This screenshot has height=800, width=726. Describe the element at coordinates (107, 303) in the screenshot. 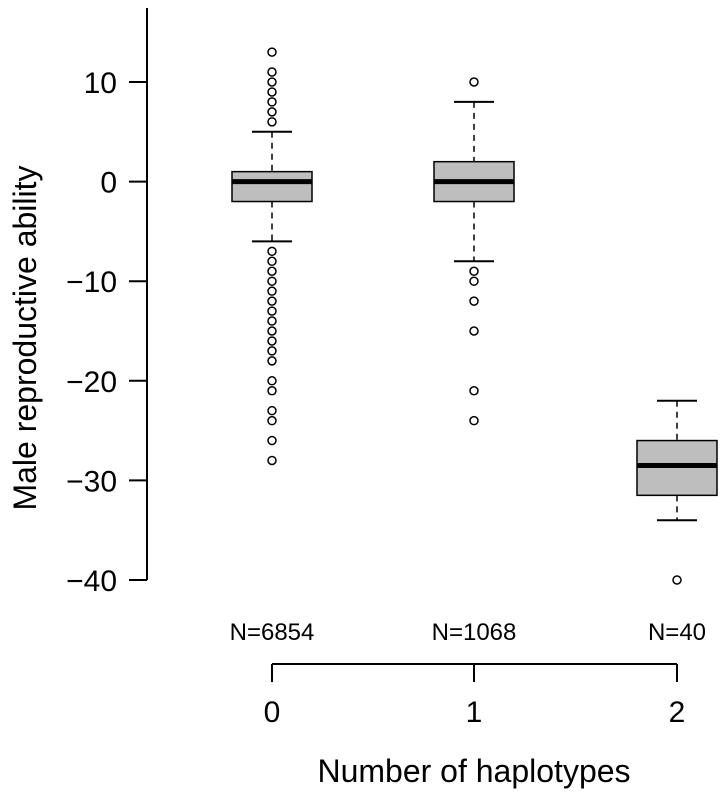

I see `y-axis: 10 0 −10 −20 −30 −40` at that location.